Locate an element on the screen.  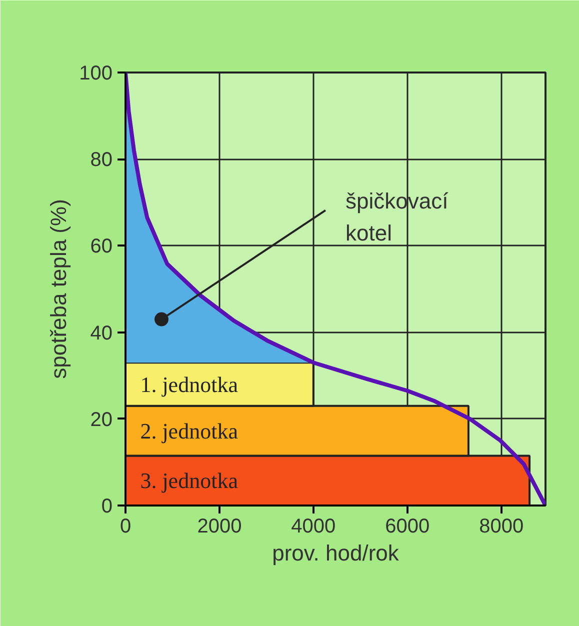
y-axis-title: spotřeba tepla (%) is located at coordinates (59, 289).